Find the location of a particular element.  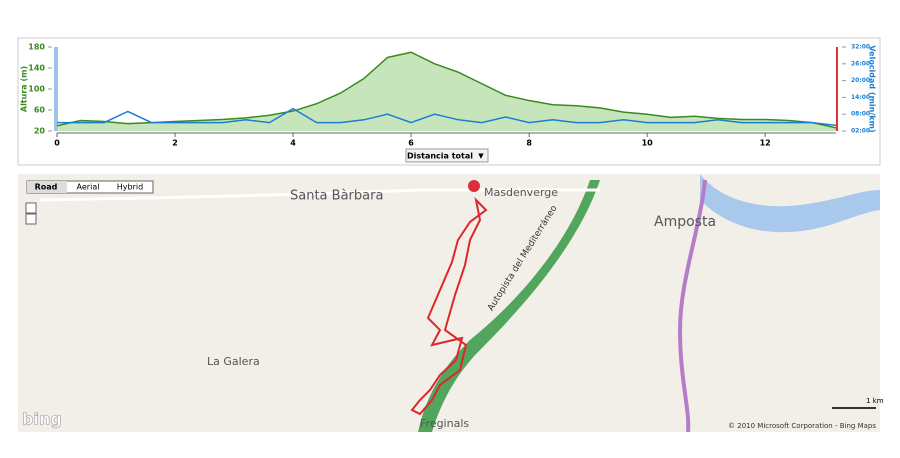

route is located at coordinates (449, 306).